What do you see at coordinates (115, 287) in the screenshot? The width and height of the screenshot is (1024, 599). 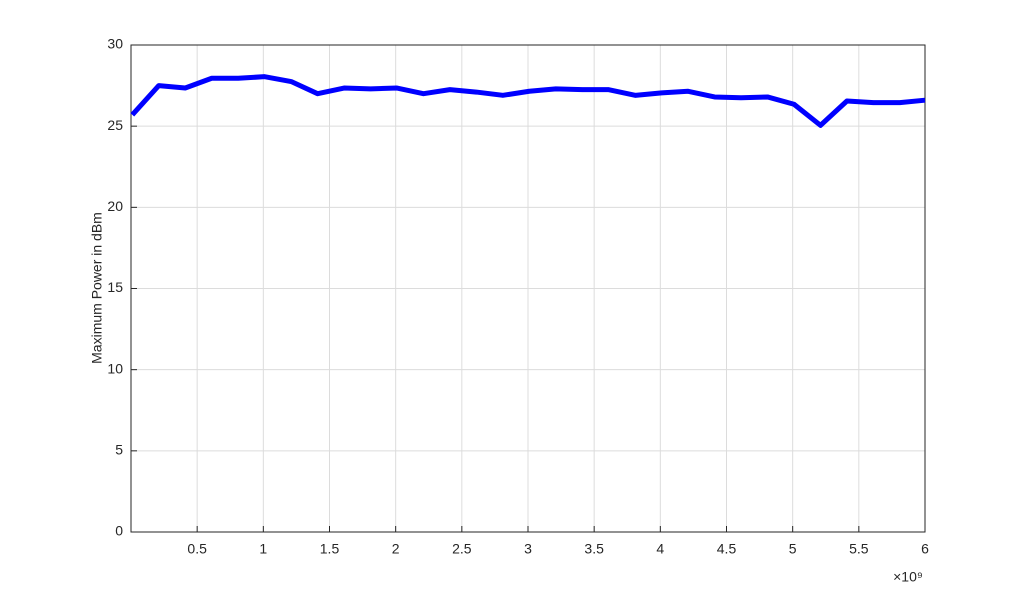 I see `y-tick-label: 15` at bounding box center [115, 287].